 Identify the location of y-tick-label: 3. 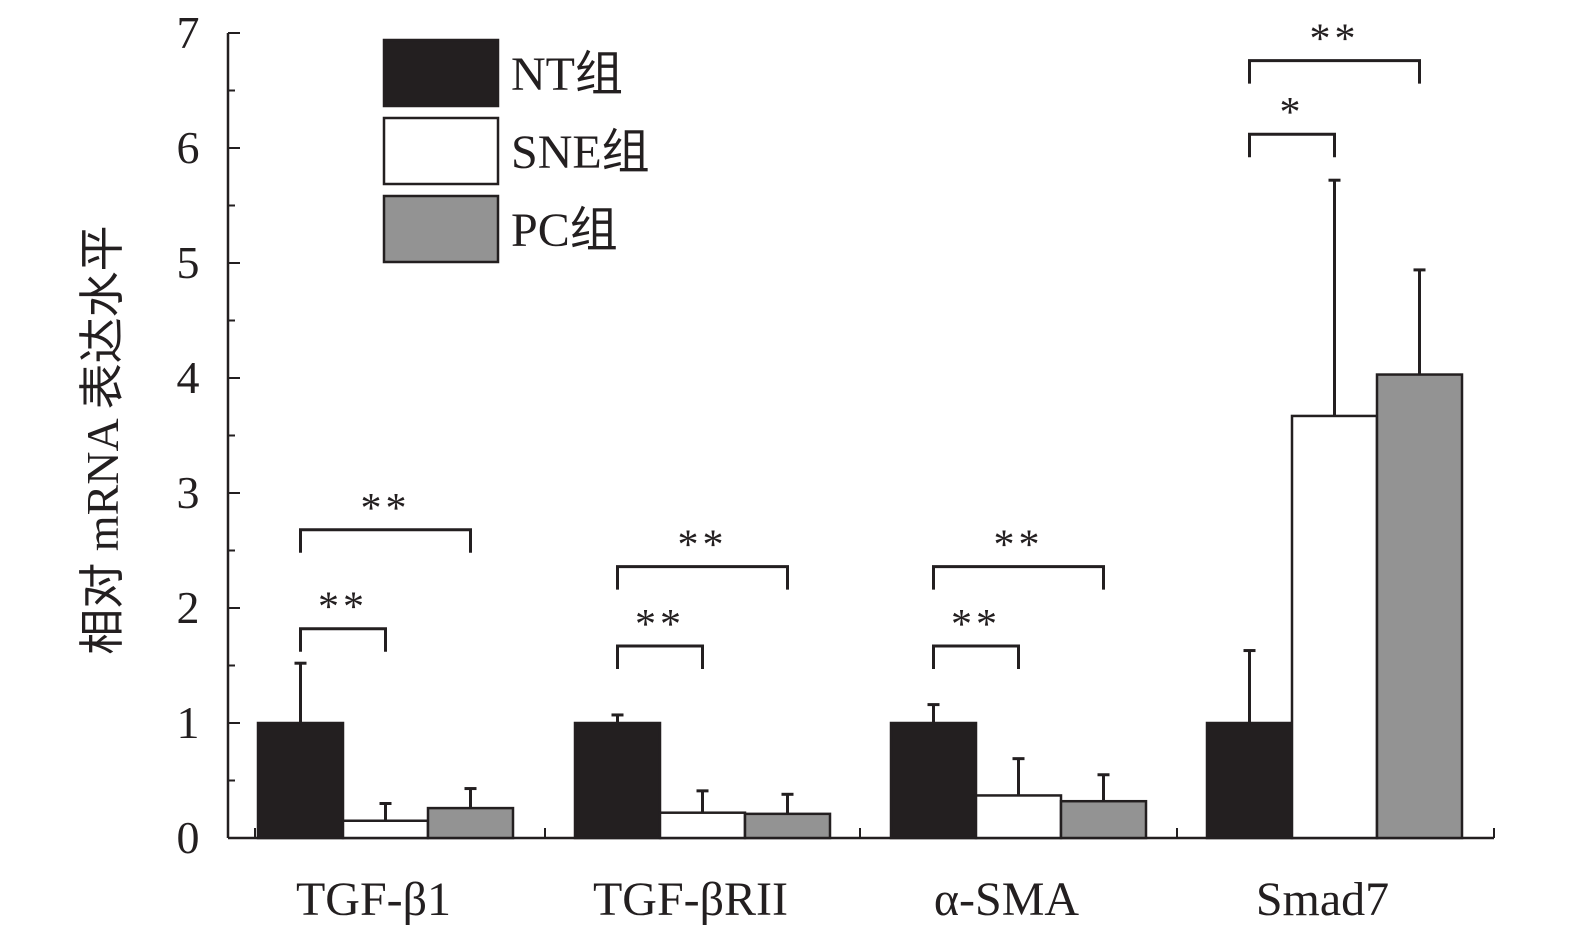
(188, 492).